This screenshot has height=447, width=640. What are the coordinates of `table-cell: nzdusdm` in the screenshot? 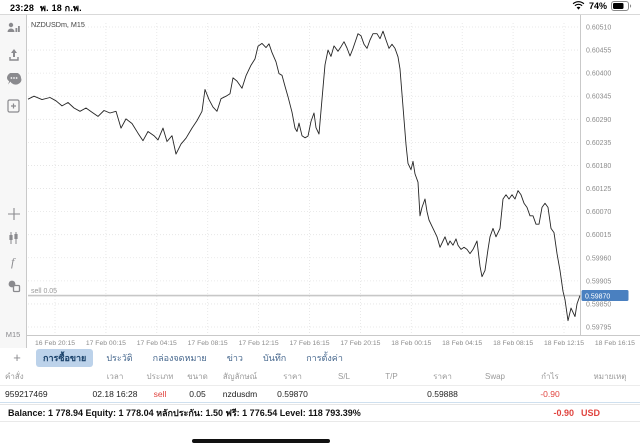 It's located at (240, 394).